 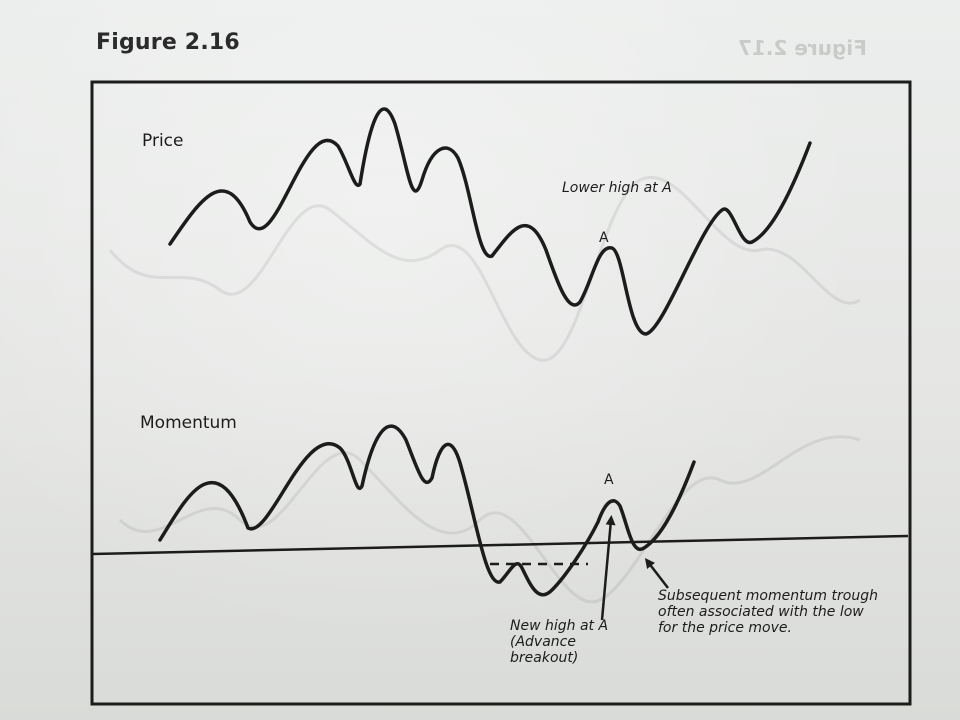 What do you see at coordinates (162, 141) in the screenshot?
I see `price-label: Price` at bounding box center [162, 141].